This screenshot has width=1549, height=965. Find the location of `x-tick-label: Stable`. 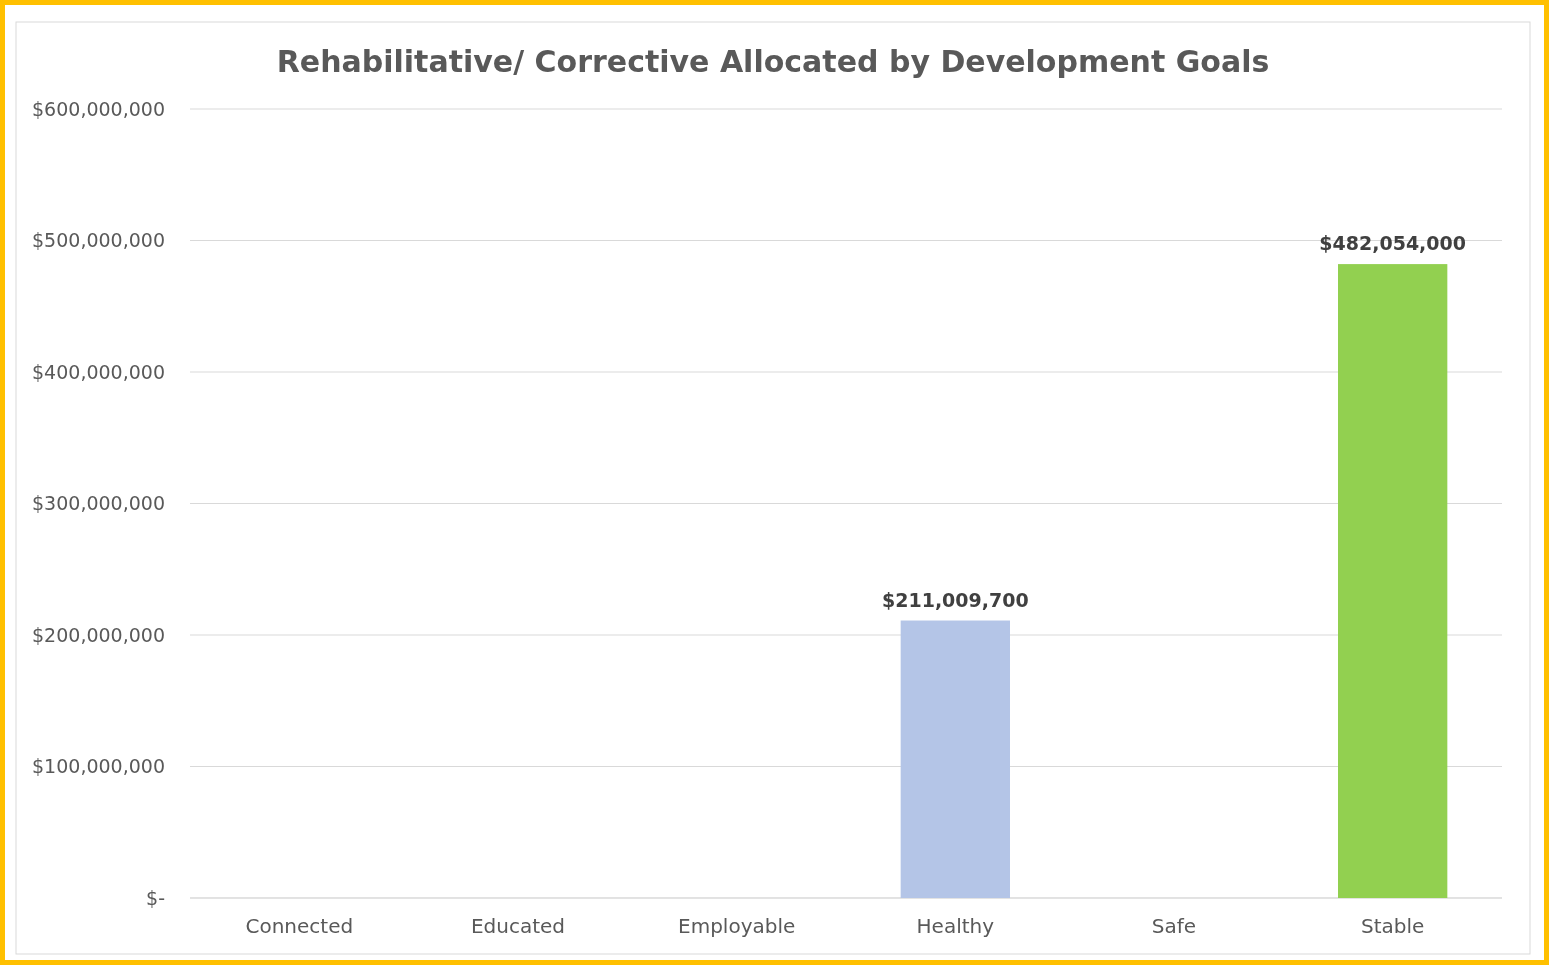

x-tick-label: Stable is located at coordinates (1392, 926).